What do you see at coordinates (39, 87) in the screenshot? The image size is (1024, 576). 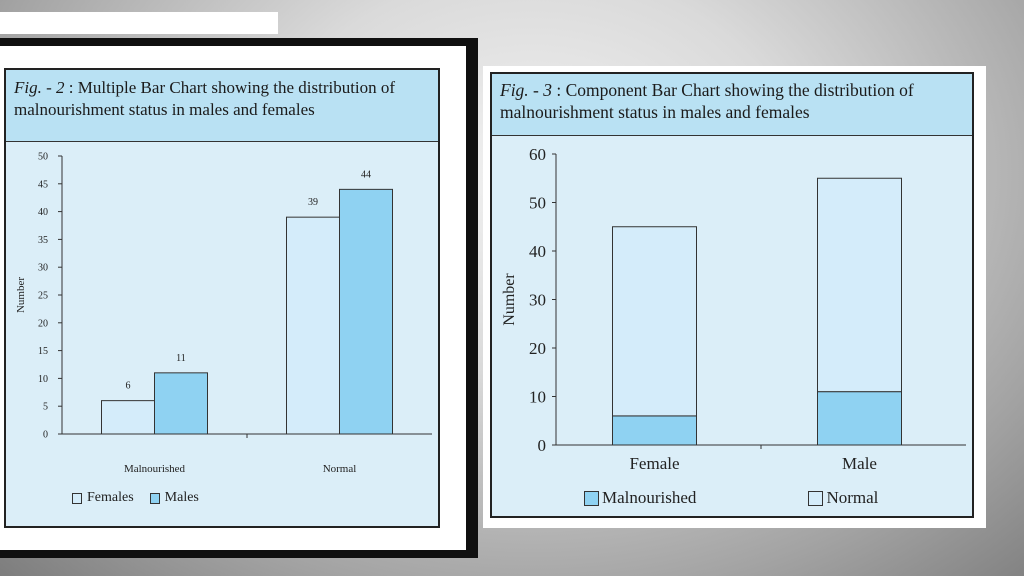 I see `figure2-title-fig: Fig. - 2` at bounding box center [39, 87].